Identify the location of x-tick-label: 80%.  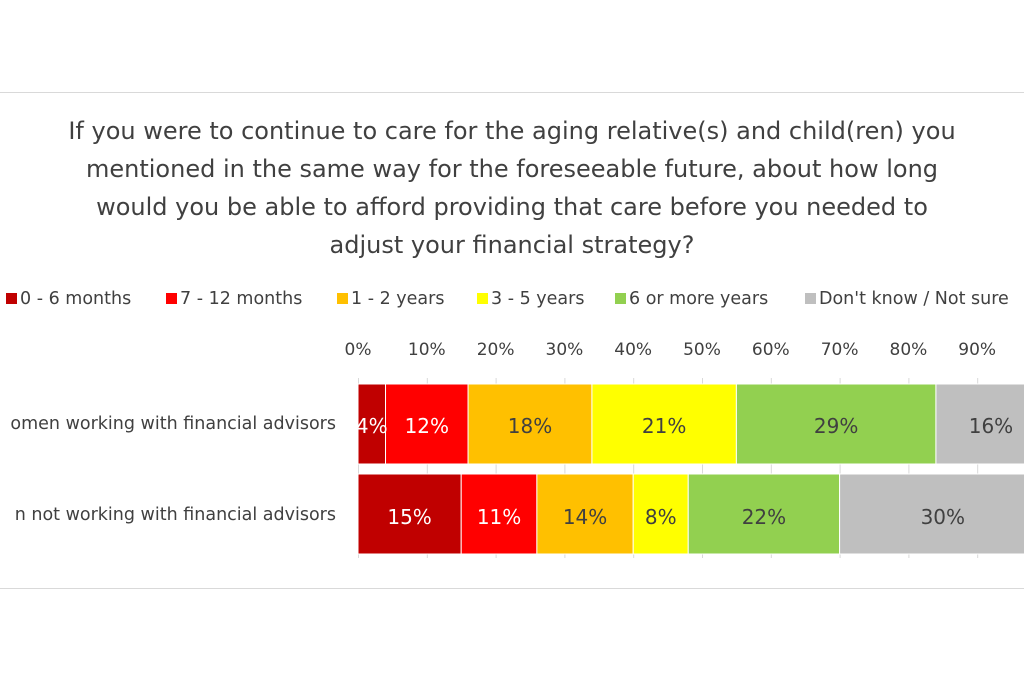
(909, 350).